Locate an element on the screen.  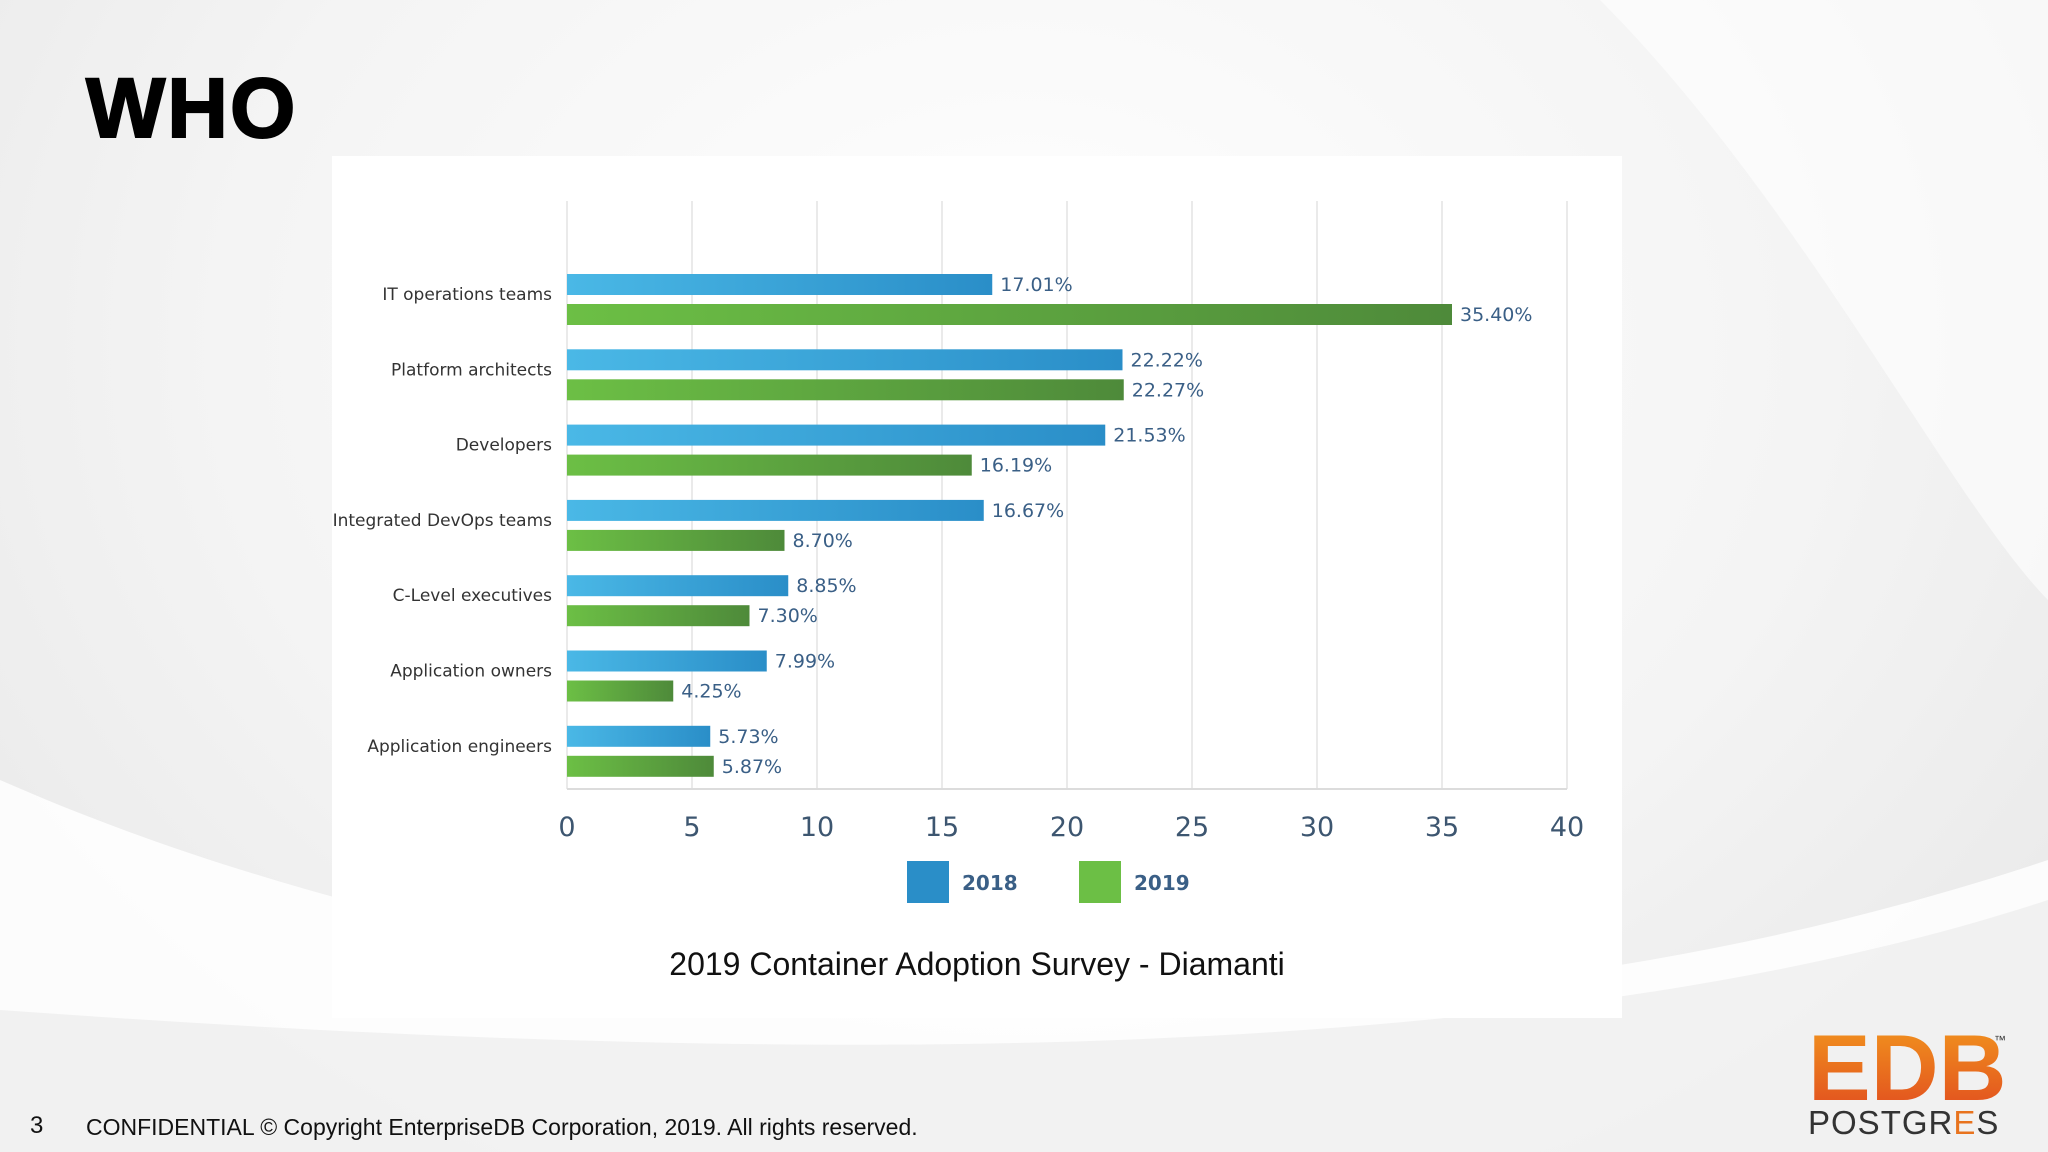
data-label-2018: 21.53% is located at coordinates (1149, 436).